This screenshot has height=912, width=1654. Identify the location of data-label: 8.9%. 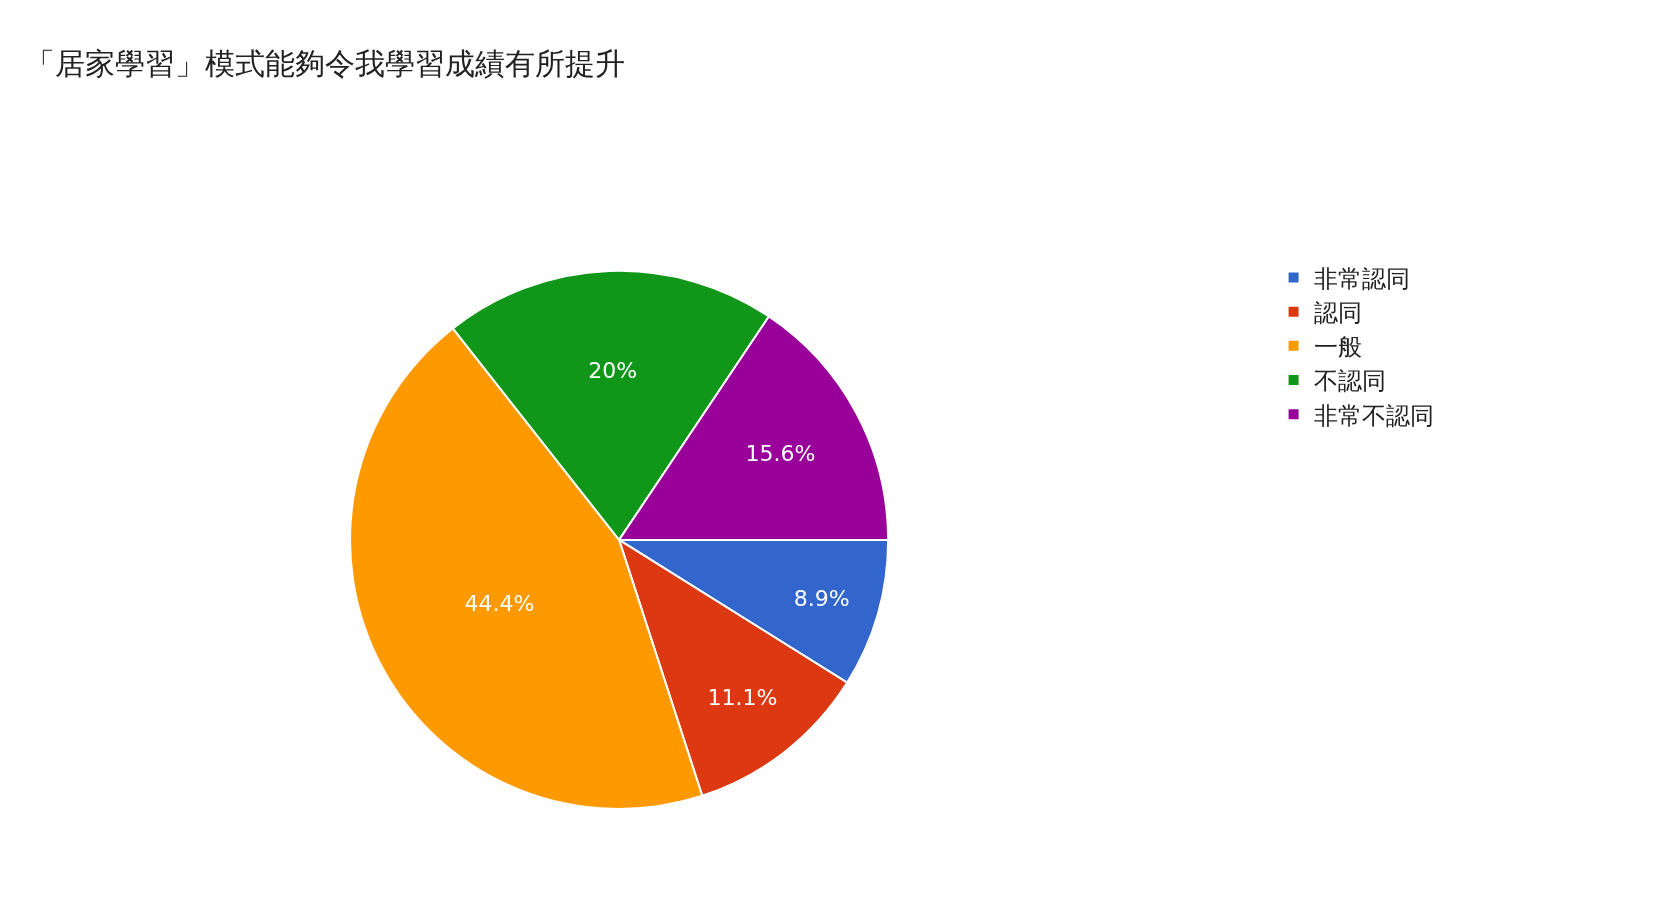
(821, 598).